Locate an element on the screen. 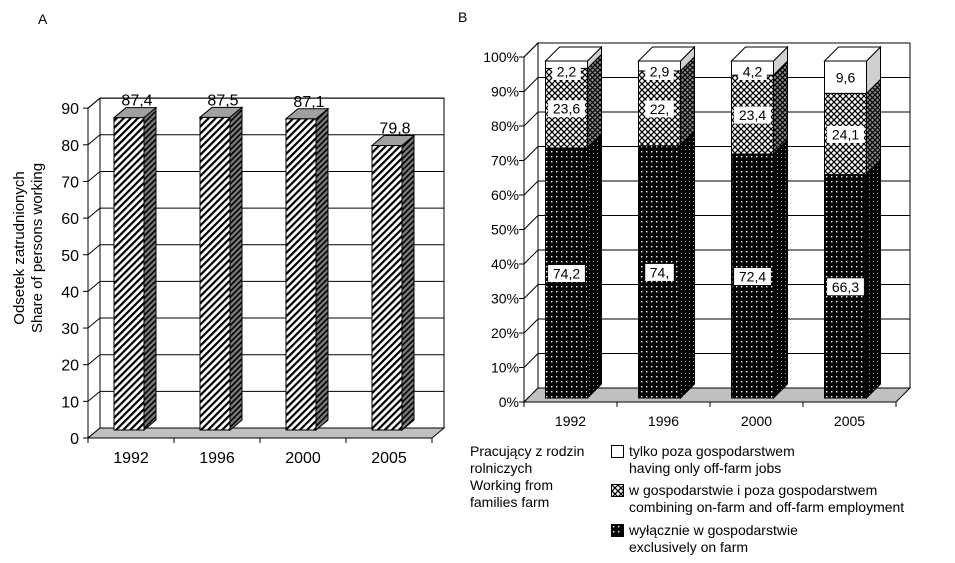 This screenshot has width=955, height=563. chart-a-value-label: 87,5 is located at coordinates (222, 100).